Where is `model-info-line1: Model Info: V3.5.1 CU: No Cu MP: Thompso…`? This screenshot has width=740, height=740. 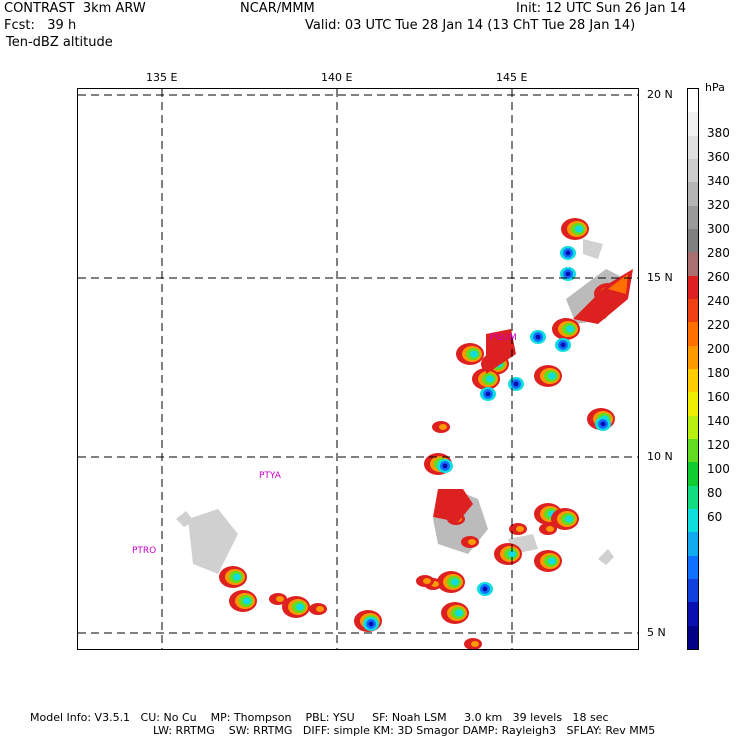
model-info-line1: Model Info: V3.5.1 CU: No Cu MP: Thompso… is located at coordinates (319, 717).